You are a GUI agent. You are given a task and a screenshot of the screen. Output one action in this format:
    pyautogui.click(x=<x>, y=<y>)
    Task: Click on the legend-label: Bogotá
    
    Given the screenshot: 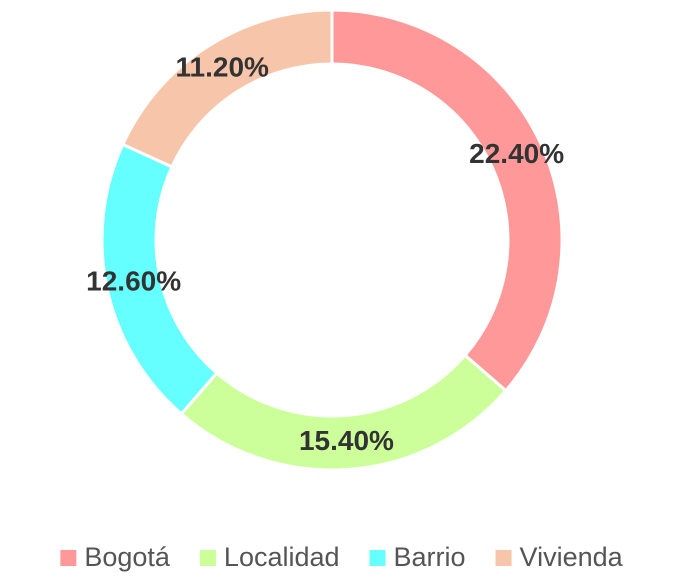 What is the action you would take?
    pyautogui.click(x=127, y=557)
    